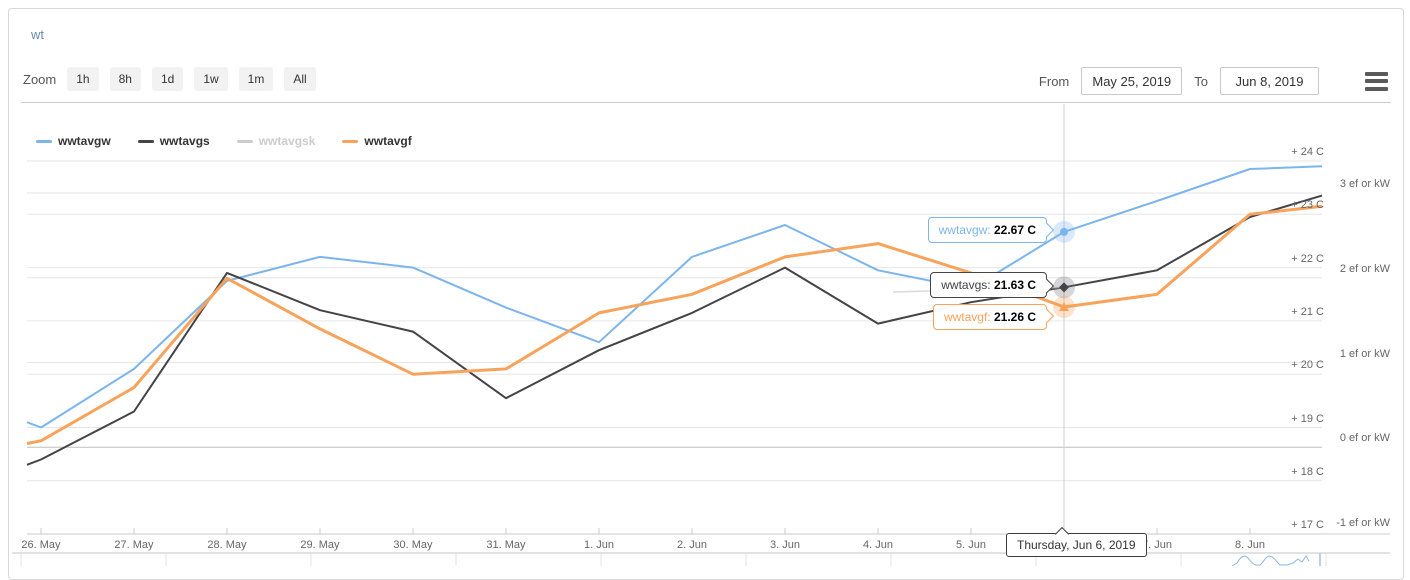  Describe the element at coordinates (125, 79) in the screenshot. I see `zoom-button-8h: 8h` at that location.